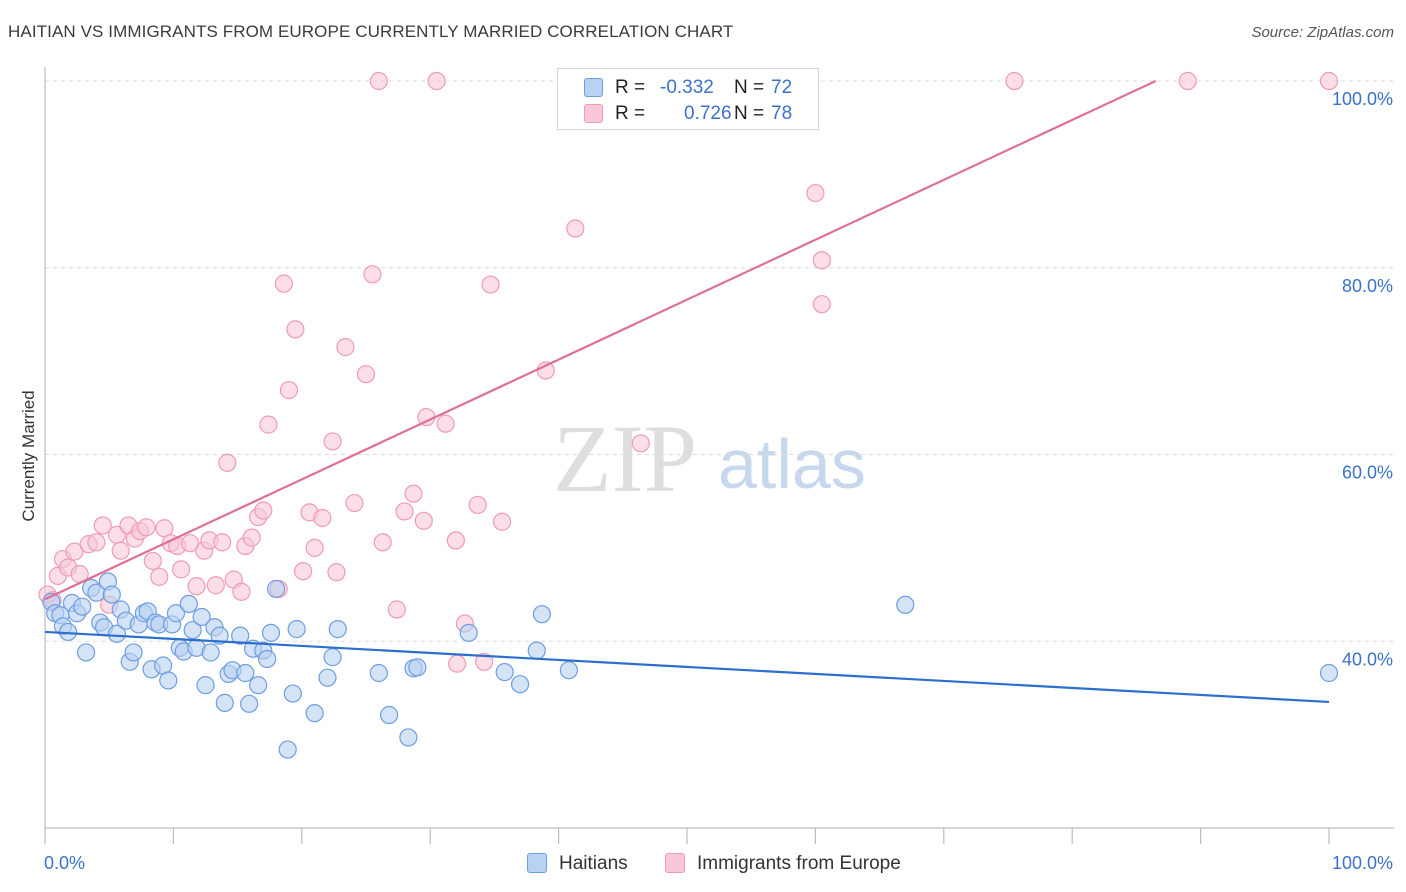 The height and width of the screenshot is (892, 1406). Describe the element at coordinates (1362, 99) in the screenshot. I see `y-tick-label: 100.0%` at that location.